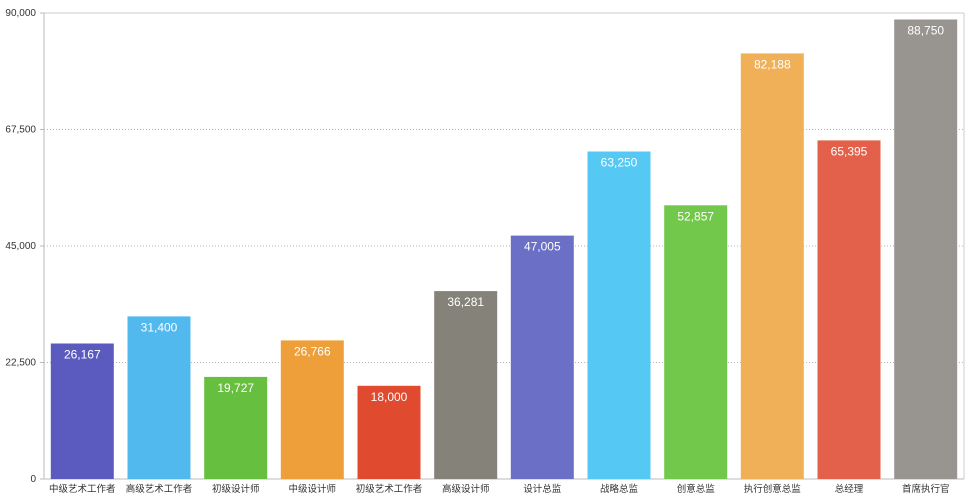  I want to click on x-tick-label: 执行创意总监, so click(773, 489).